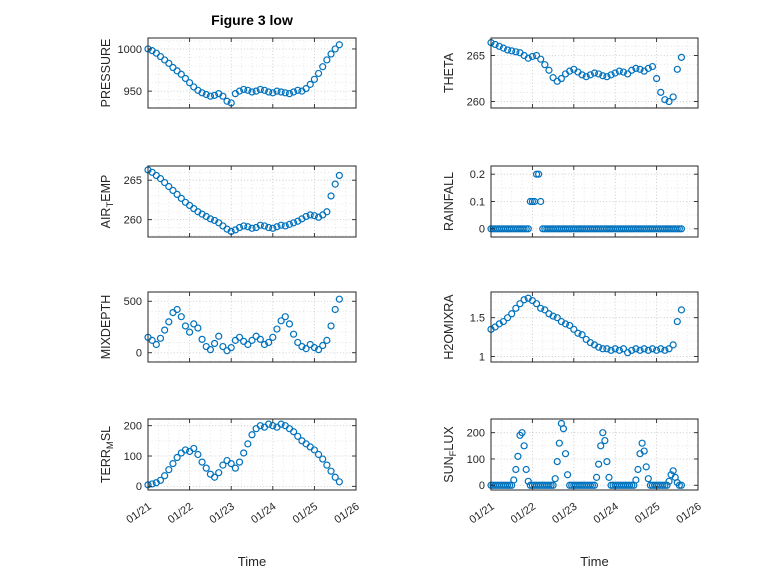 Image resolution: width=778 pixels, height=583 pixels. I want to click on y-axis-label: H2OMIXRA, so click(449, 327).